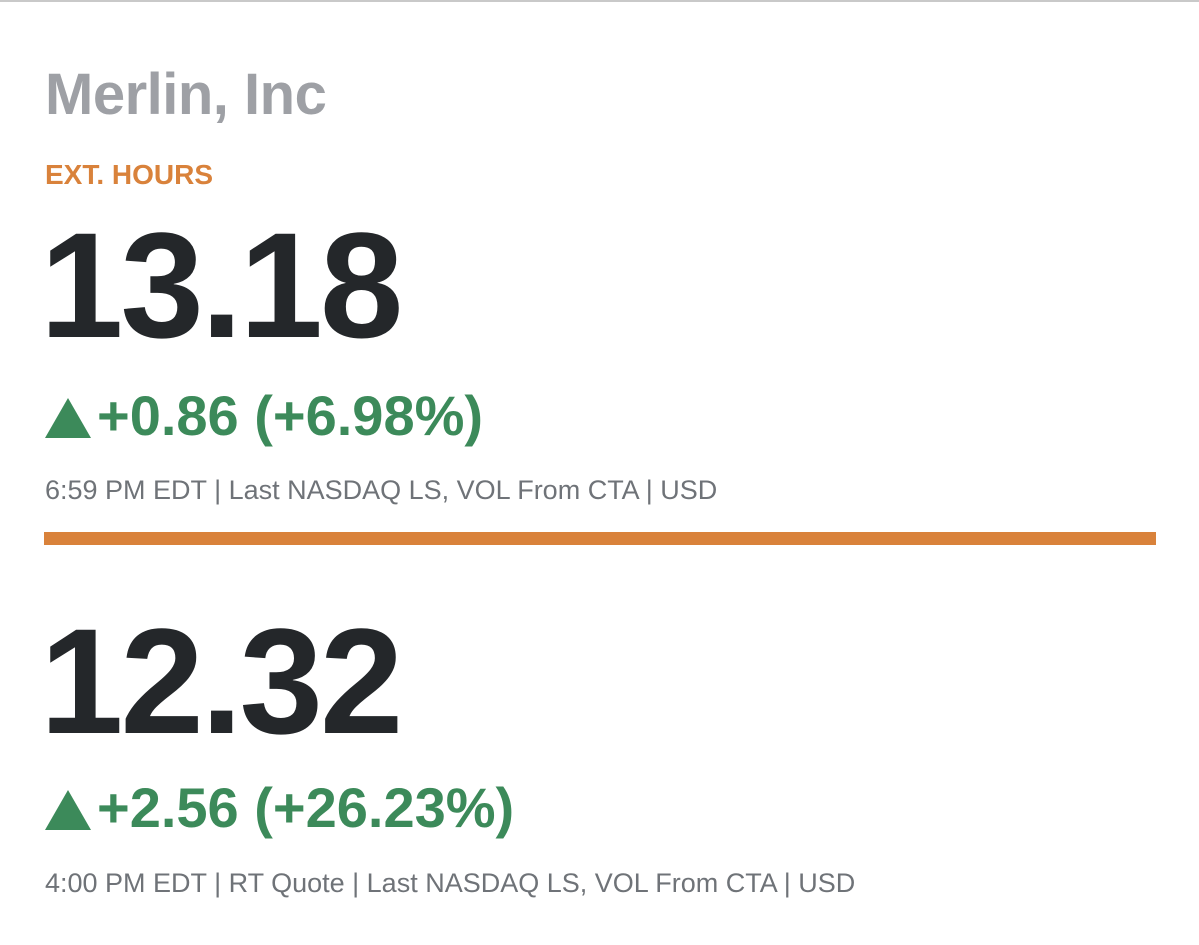 This screenshot has height=945, width=1199. What do you see at coordinates (221, 285) in the screenshot?
I see `ext-hours-price: 13.18` at bounding box center [221, 285].